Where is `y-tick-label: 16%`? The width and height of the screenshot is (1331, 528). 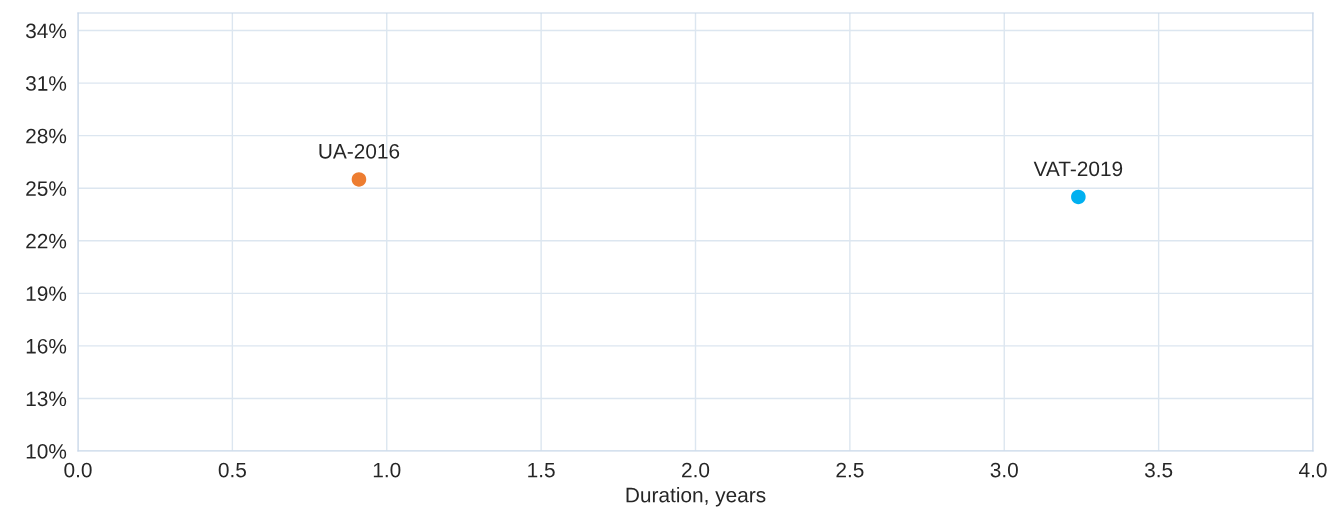
y-tick-label: 16% is located at coordinates (46, 346).